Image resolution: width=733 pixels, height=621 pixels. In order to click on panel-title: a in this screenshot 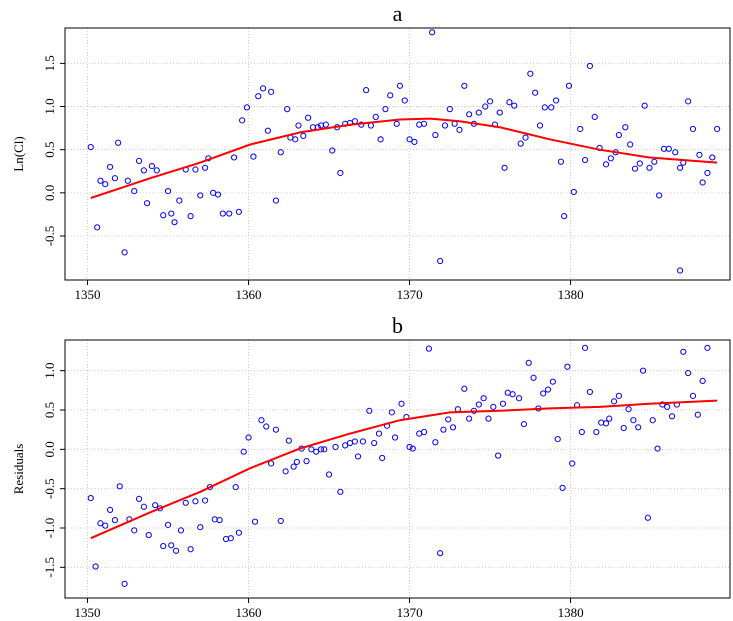, I will do `click(398, 13)`.